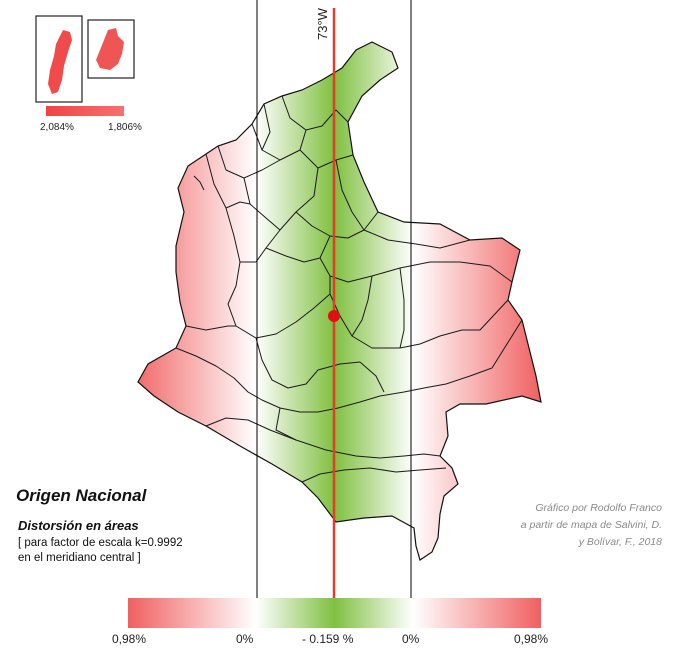 The image size is (673, 668). Describe the element at coordinates (85, 111) in the screenshot. I see `inset-scale-bar` at that location.